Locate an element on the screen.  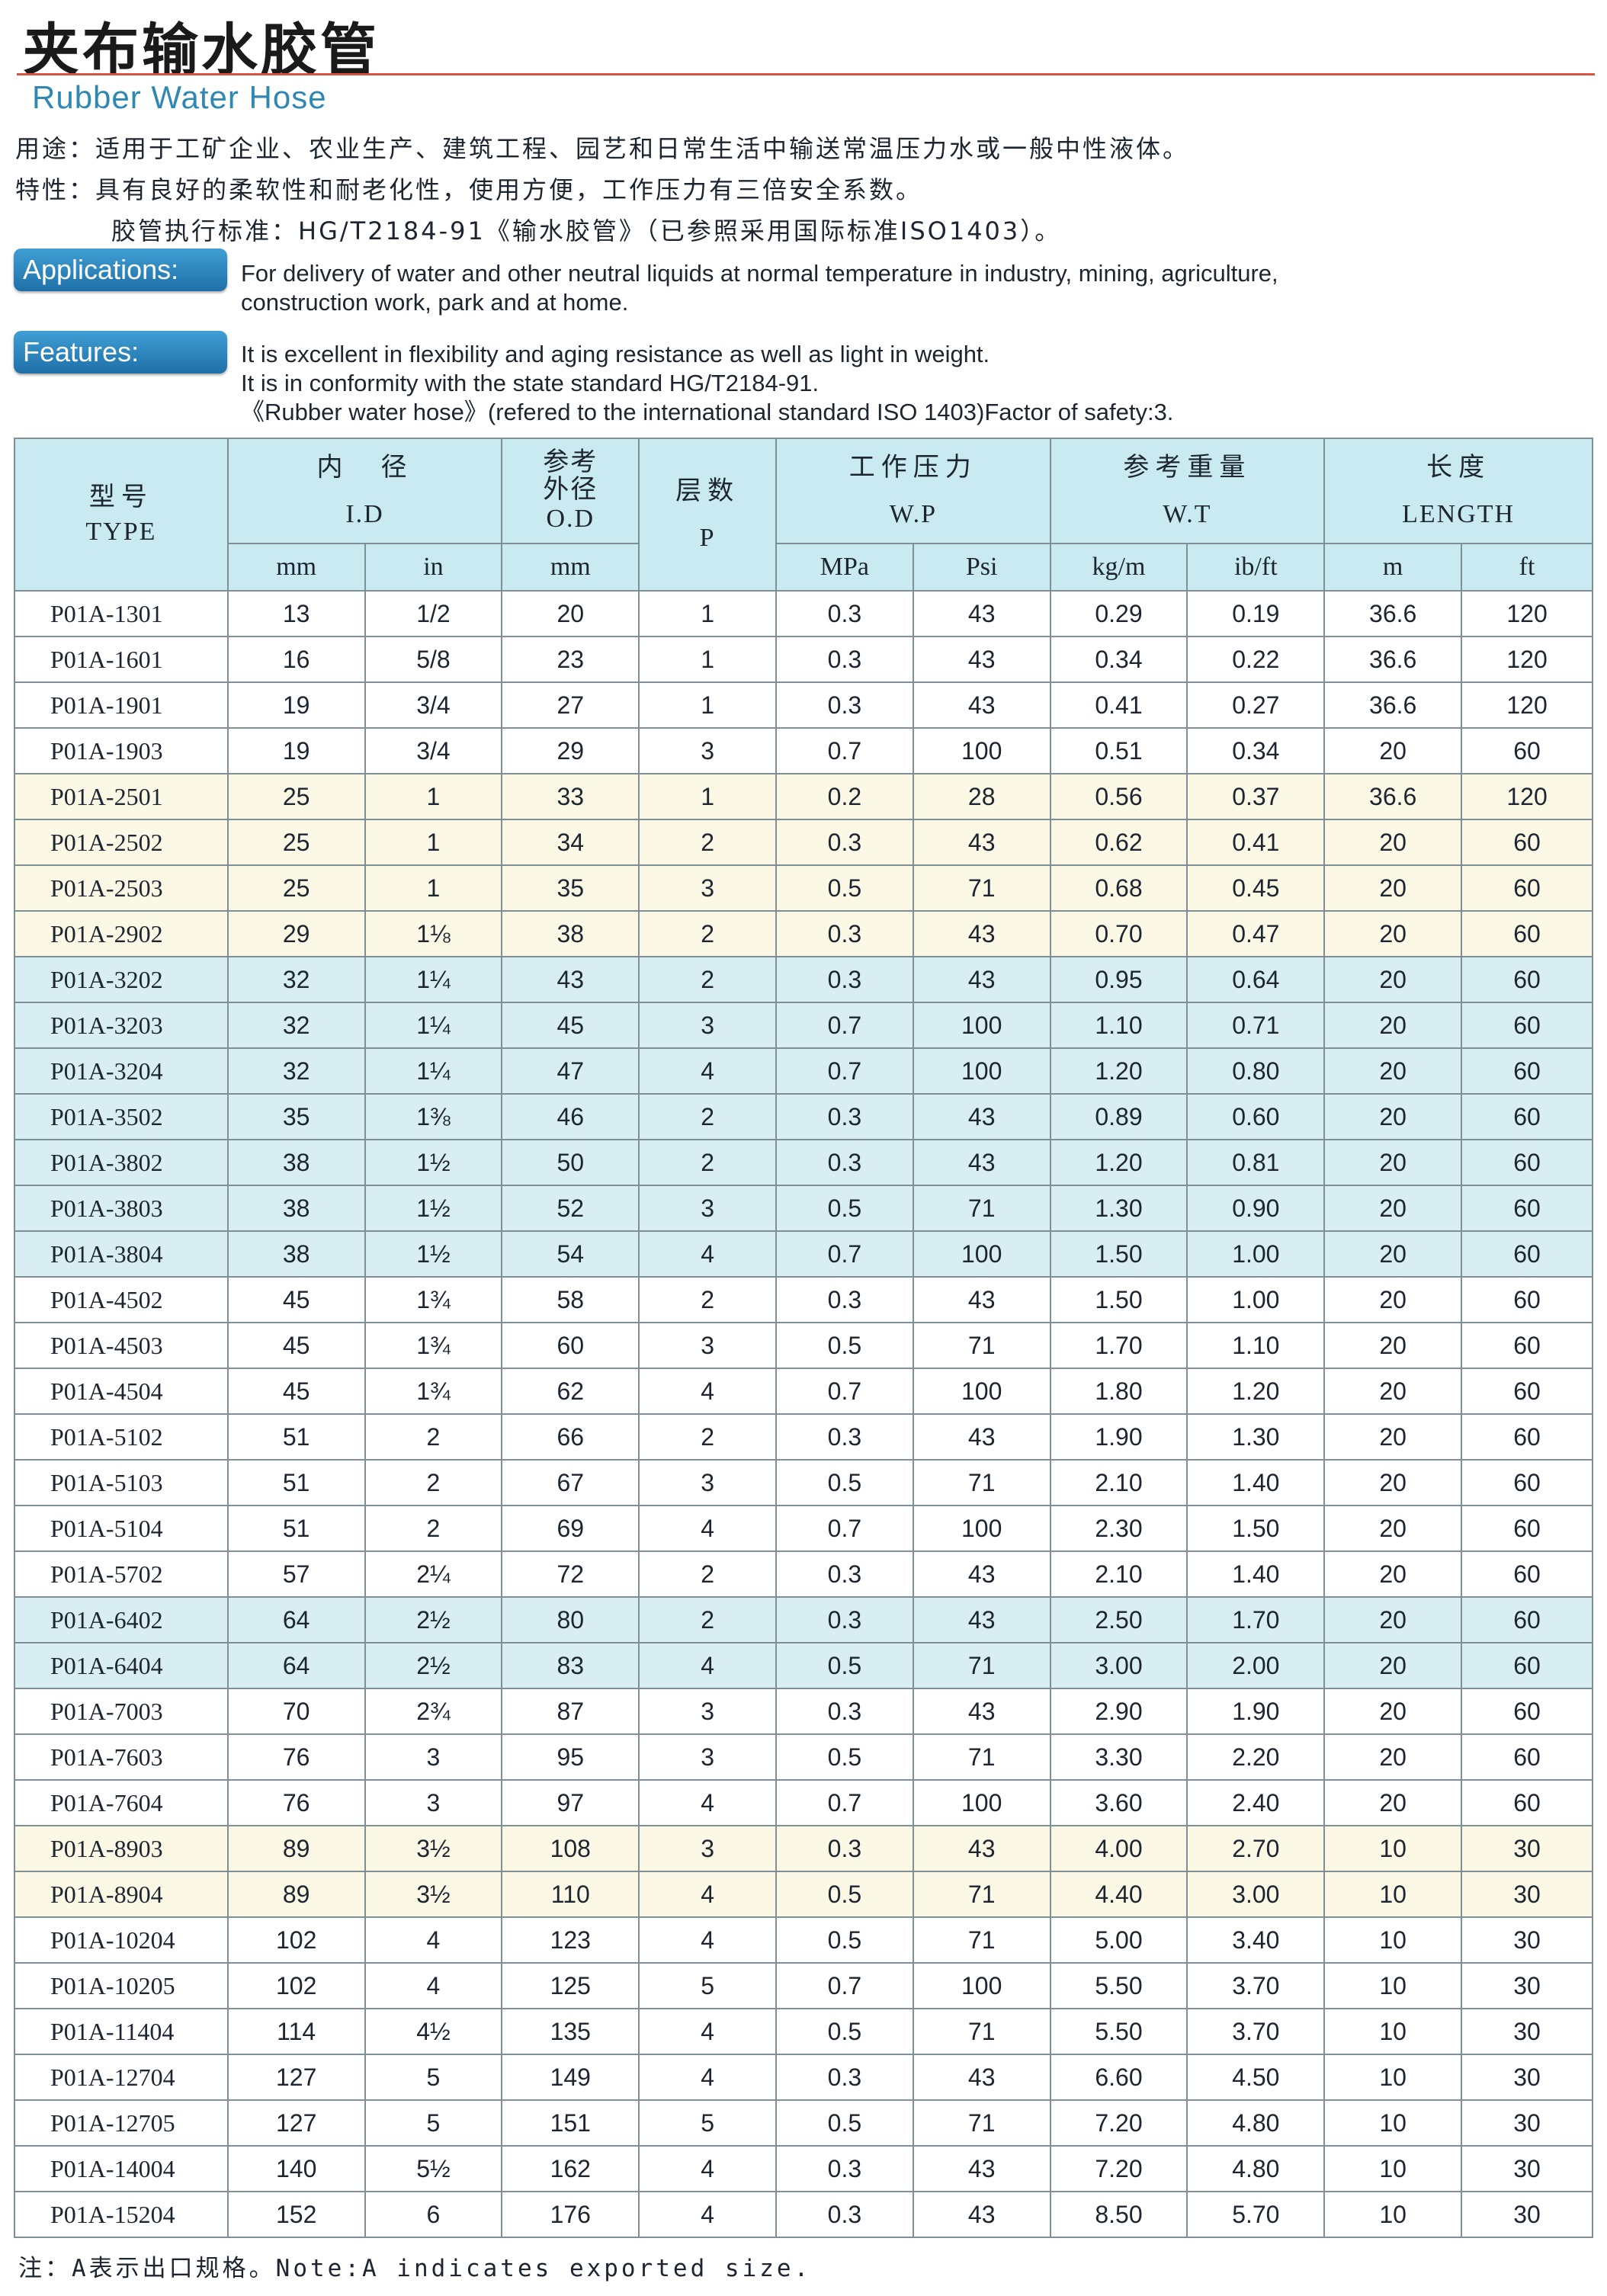
table-cell: 0.2 is located at coordinates (844, 796).